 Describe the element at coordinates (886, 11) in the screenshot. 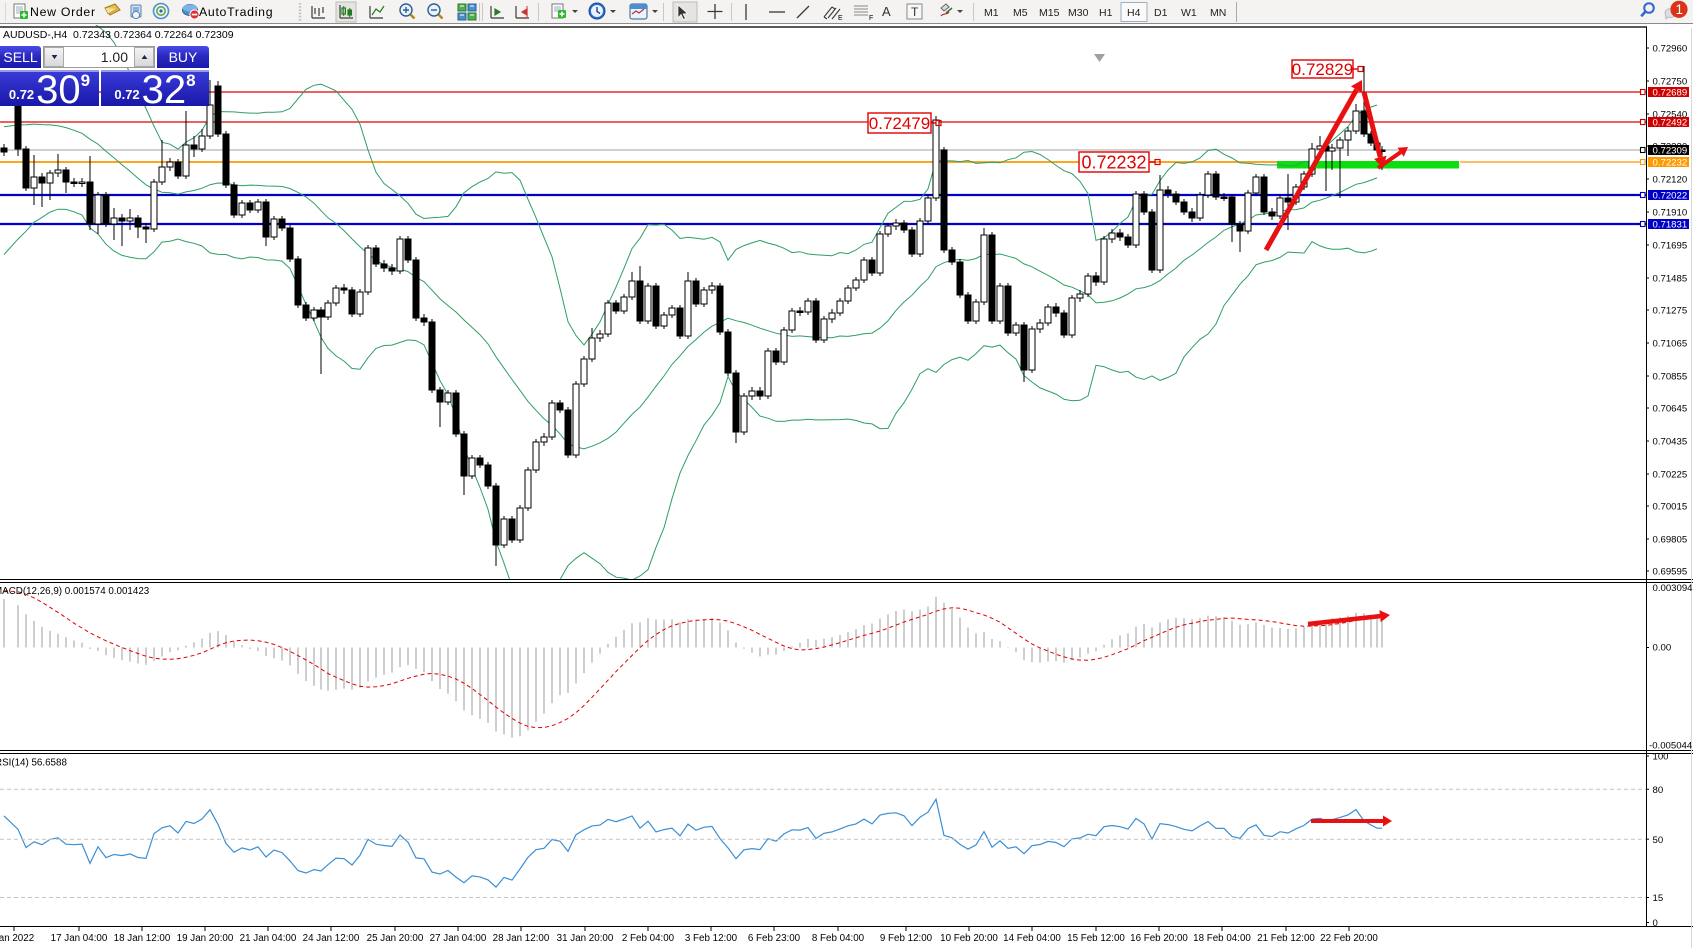

I see `svg-text: A` at that location.